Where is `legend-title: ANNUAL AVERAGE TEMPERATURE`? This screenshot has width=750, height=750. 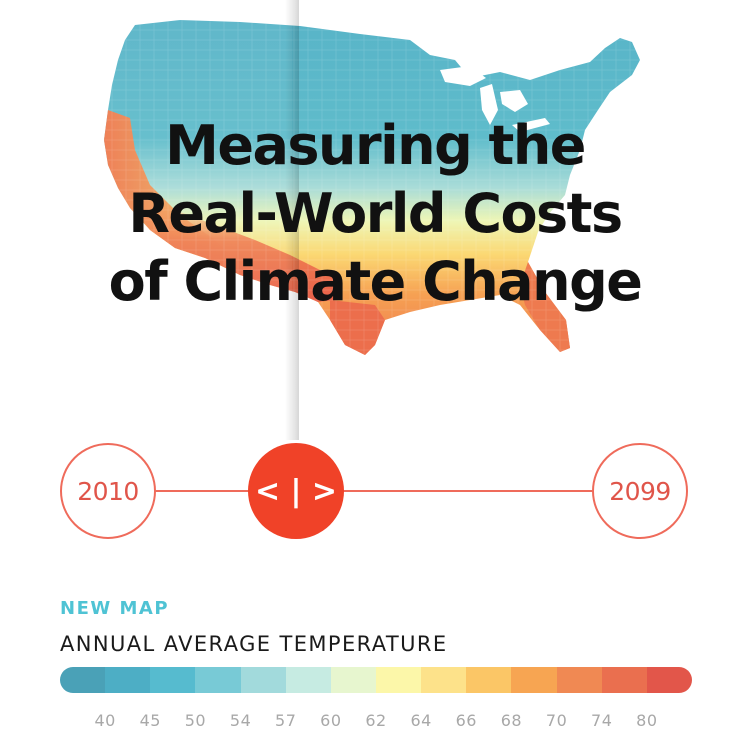 legend-title: ANNUAL AVERAGE TEMPERATURE is located at coordinates (254, 644).